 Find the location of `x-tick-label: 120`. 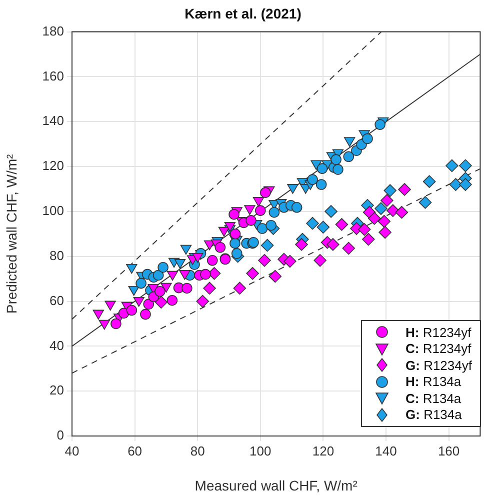

x-tick-label: 120 is located at coordinates (323, 450).